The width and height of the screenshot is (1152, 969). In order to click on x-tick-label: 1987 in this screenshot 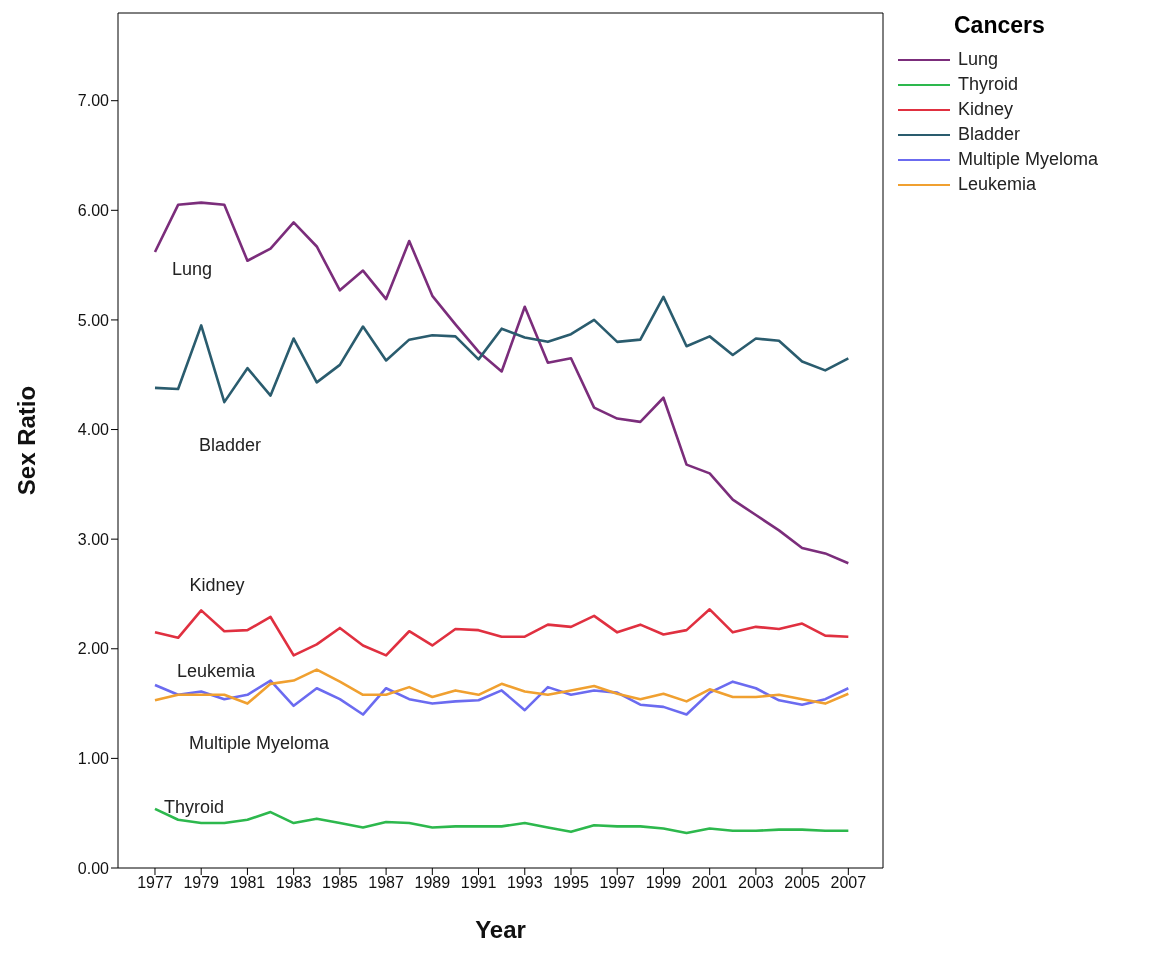, I will do `click(386, 883)`.